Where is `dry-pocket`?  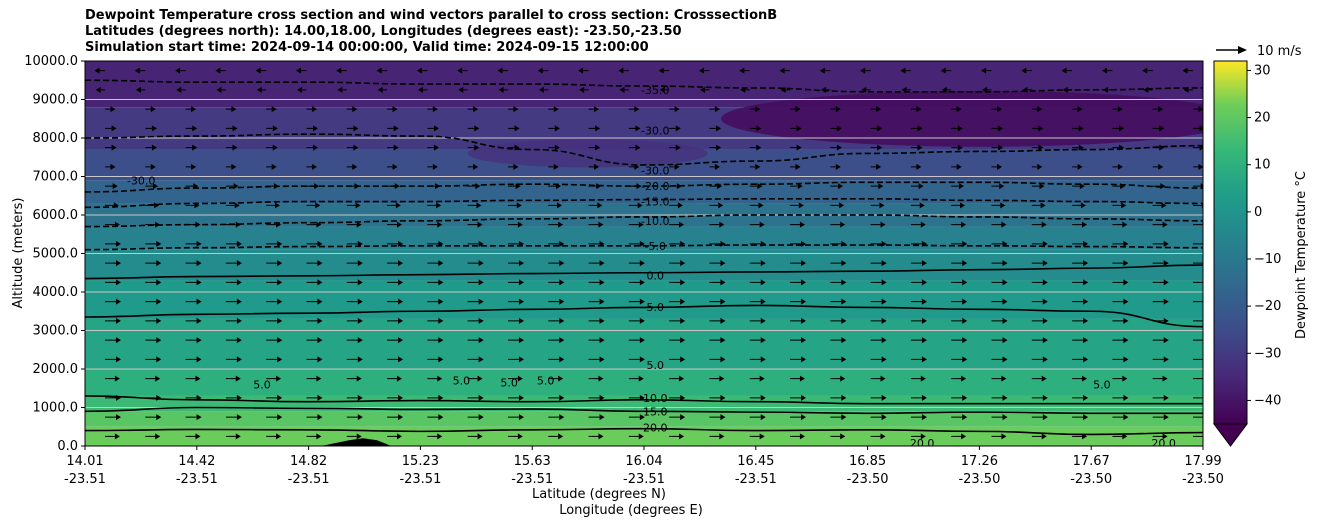
dry-pocket is located at coordinates (587, 153).